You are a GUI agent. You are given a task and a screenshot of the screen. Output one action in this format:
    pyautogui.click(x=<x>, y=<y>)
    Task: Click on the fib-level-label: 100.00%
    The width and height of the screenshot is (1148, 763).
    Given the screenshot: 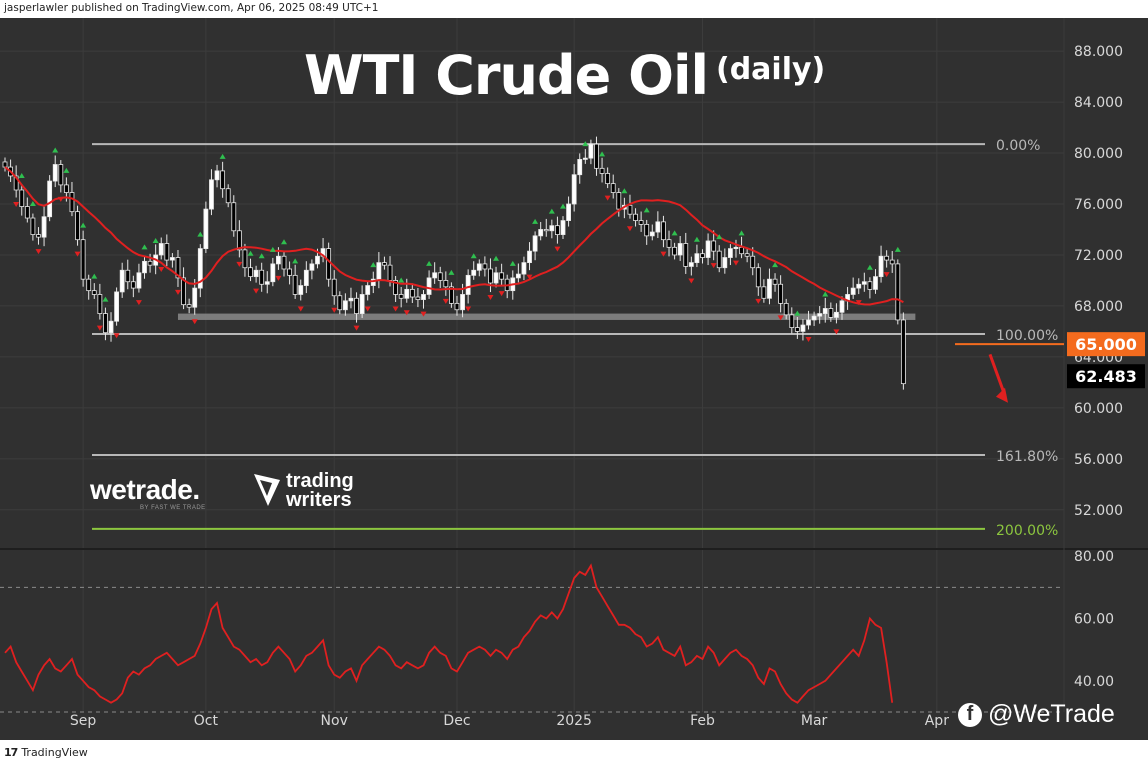 What is the action you would take?
    pyautogui.click(x=1027, y=336)
    